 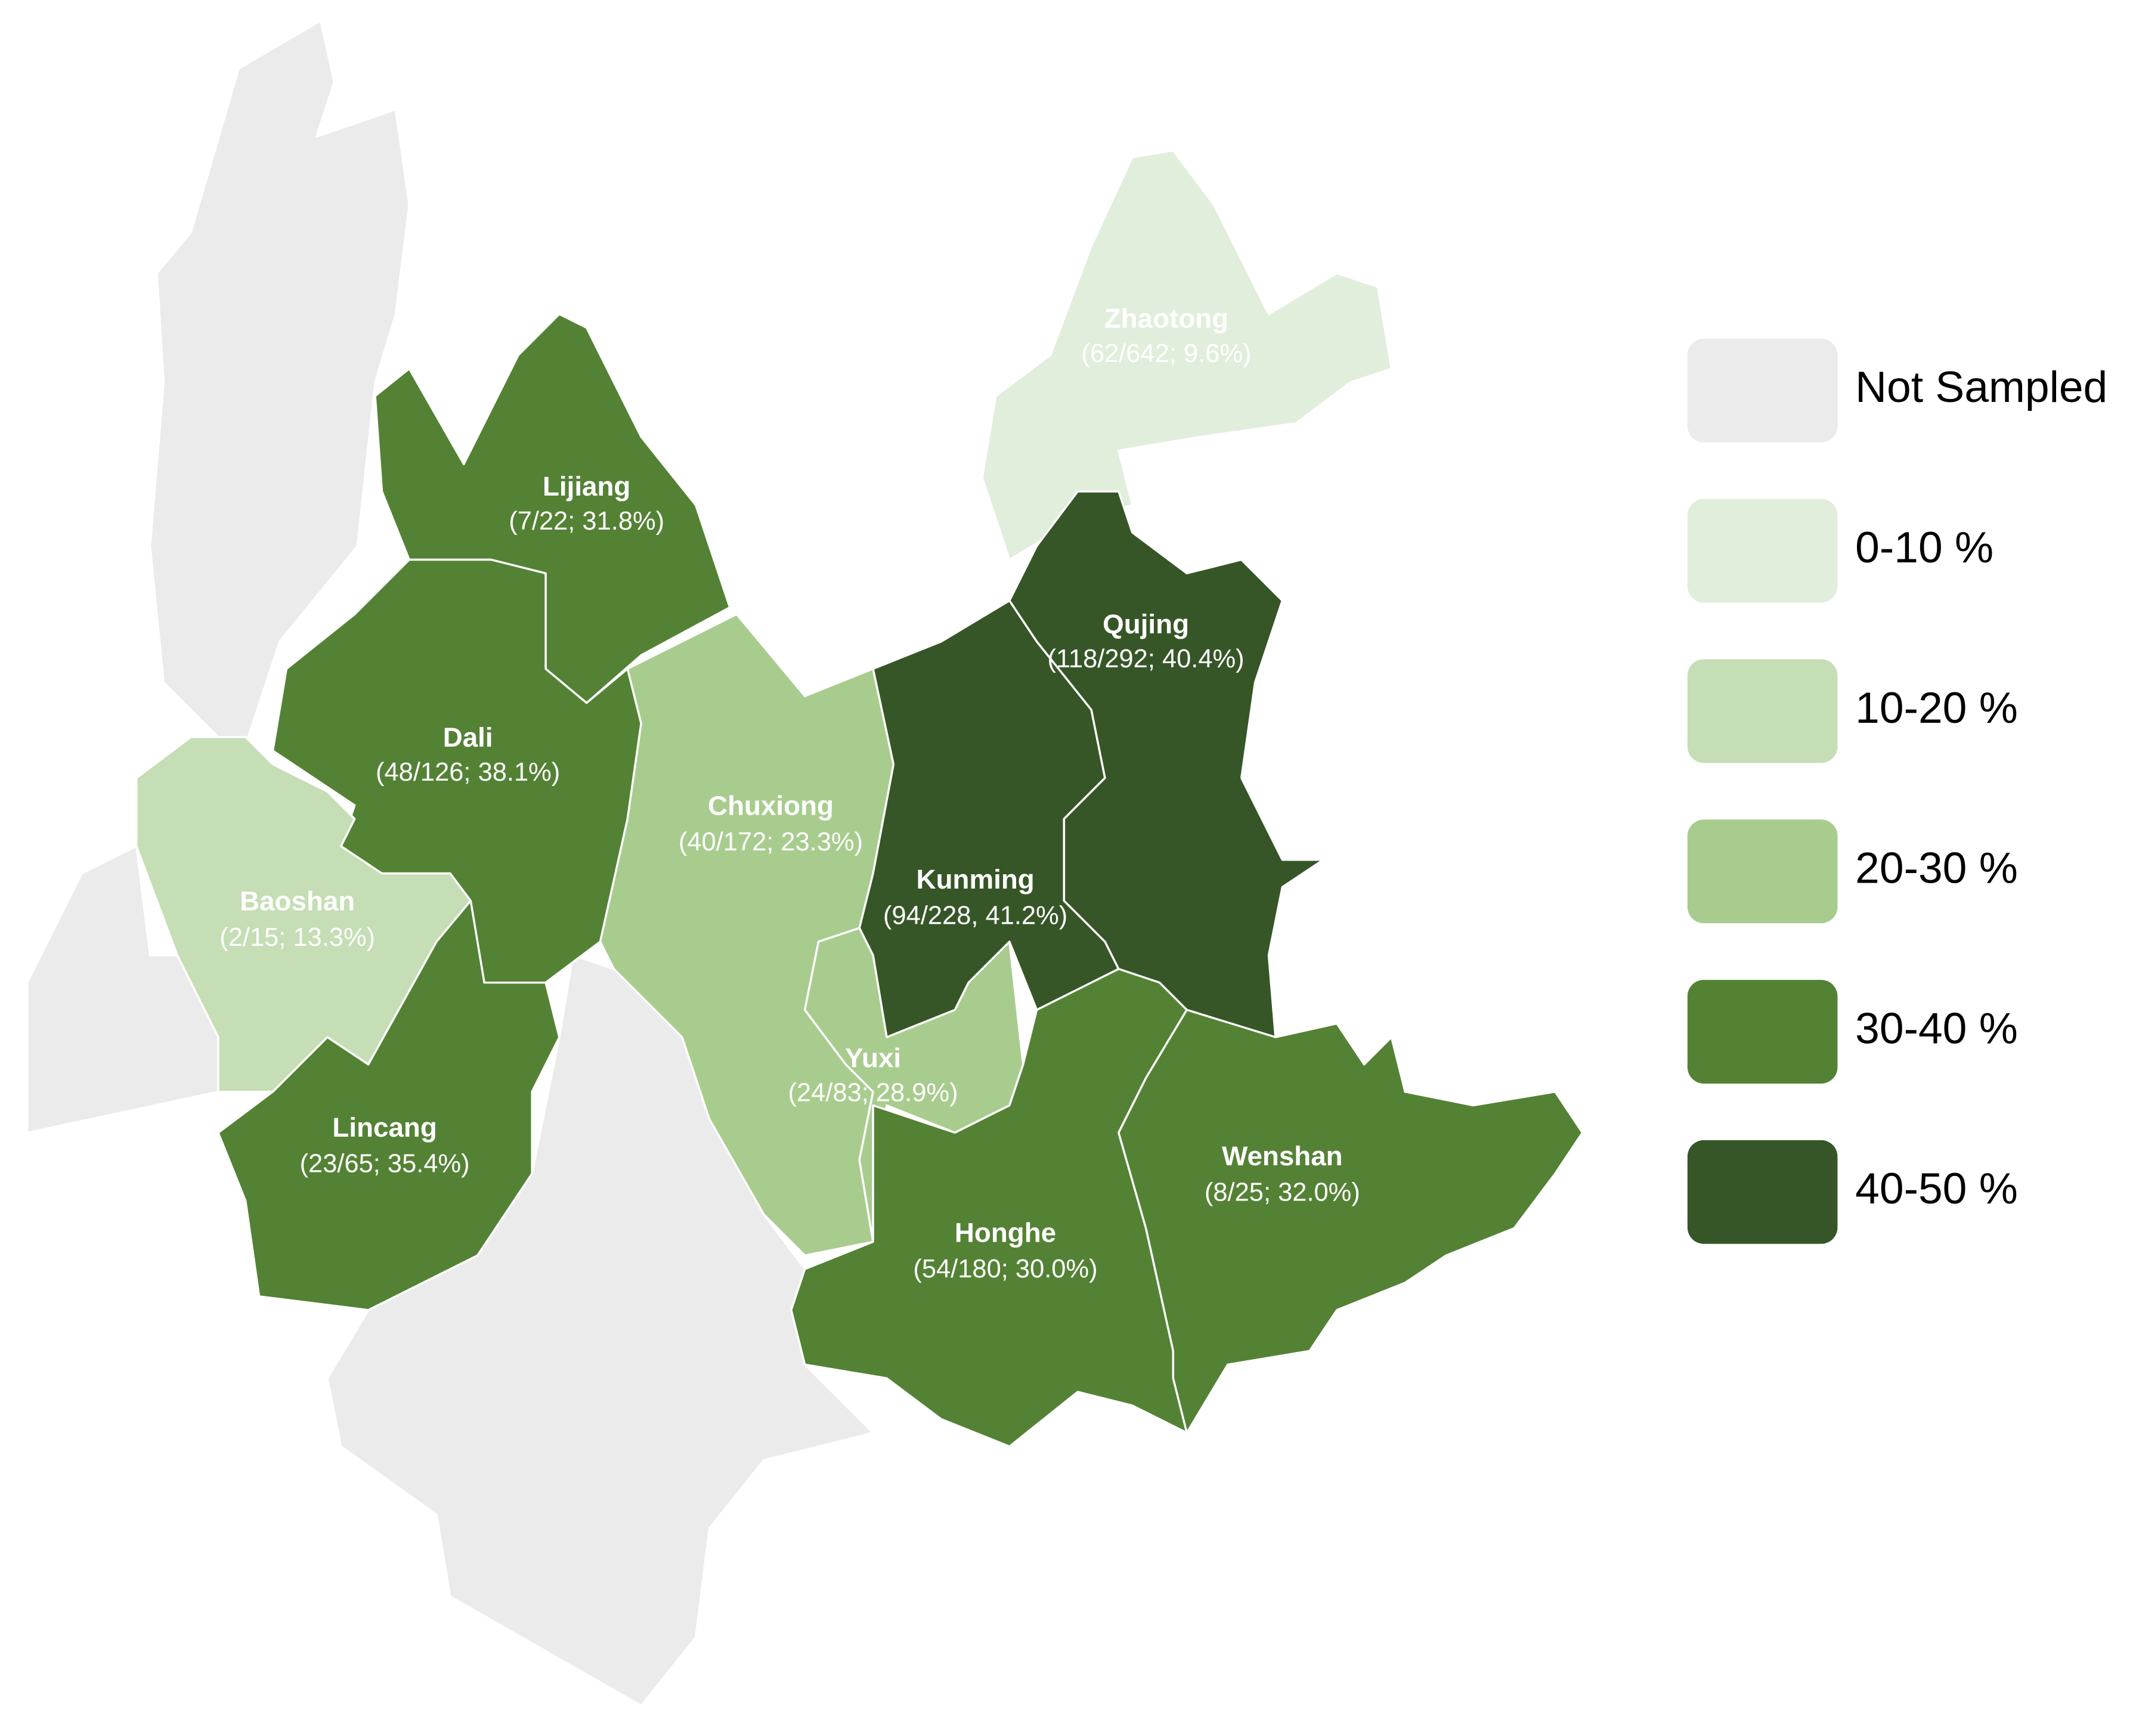 What do you see at coordinates (873, 1093) in the screenshot?
I see `region-label: (24/83; 28.9%)` at bounding box center [873, 1093].